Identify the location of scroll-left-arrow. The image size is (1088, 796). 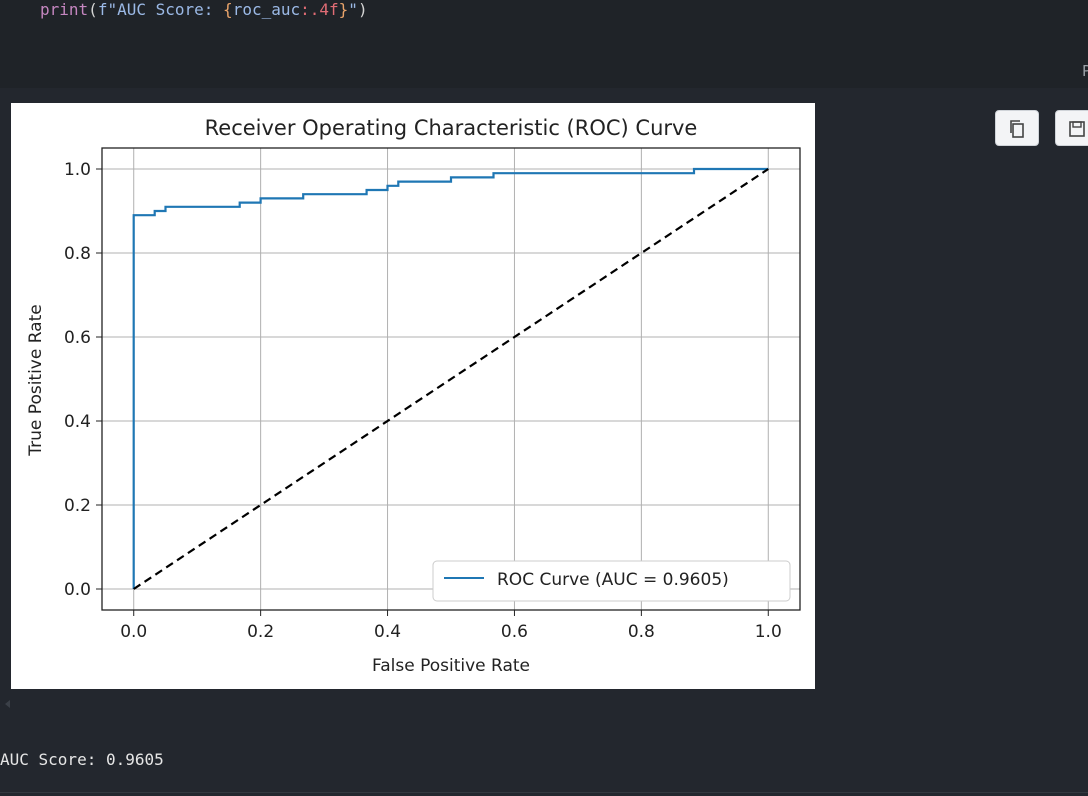
(7, 704).